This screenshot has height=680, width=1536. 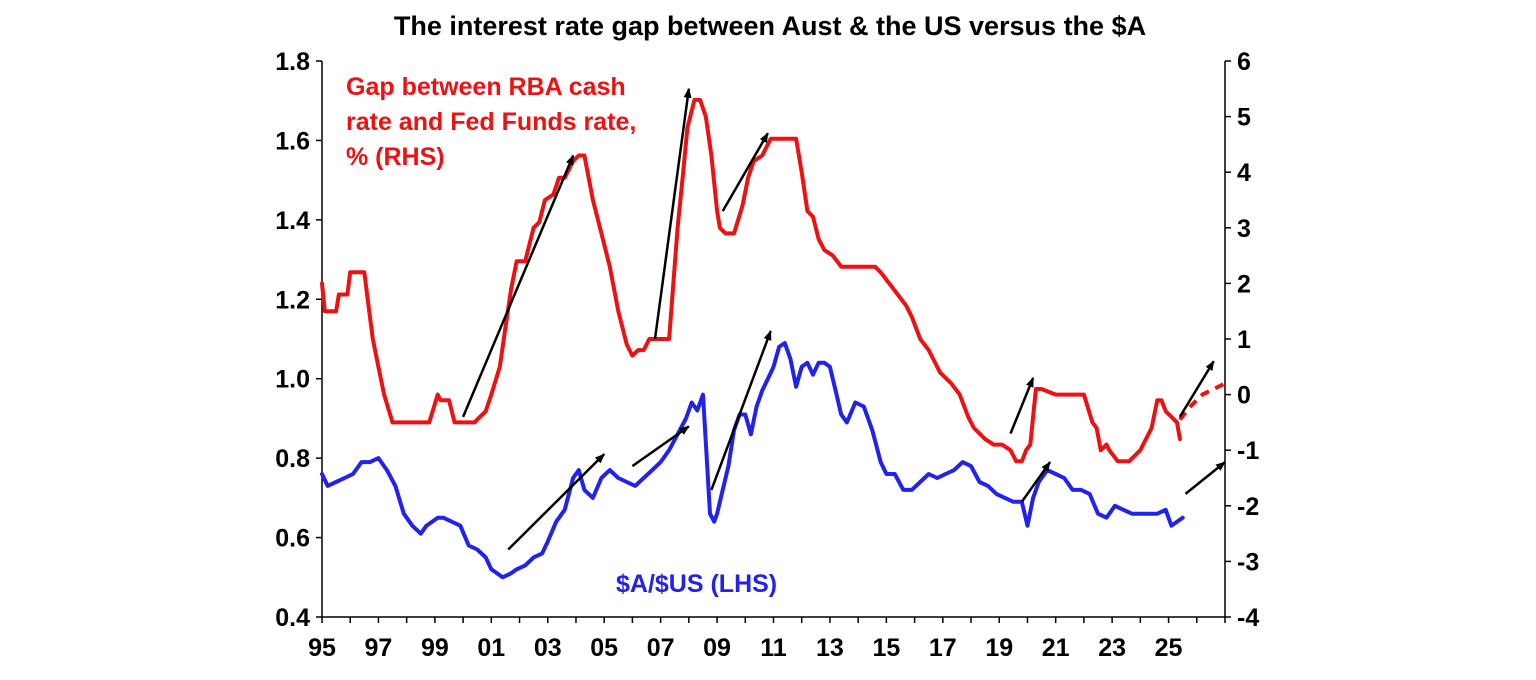 What do you see at coordinates (1248, 451) in the screenshot?
I see `right-tick-label: -1` at bounding box center [1248, 451].